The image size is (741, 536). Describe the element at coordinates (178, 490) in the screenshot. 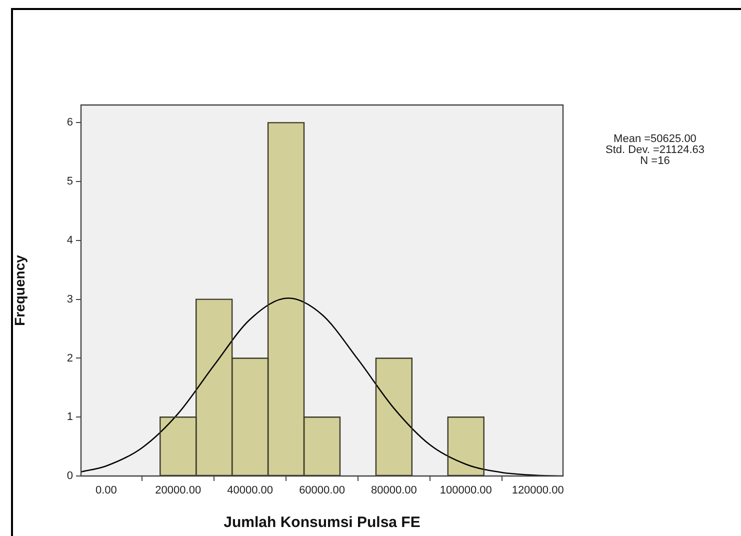

I see `x-tick-label: 20000.00` at that location.